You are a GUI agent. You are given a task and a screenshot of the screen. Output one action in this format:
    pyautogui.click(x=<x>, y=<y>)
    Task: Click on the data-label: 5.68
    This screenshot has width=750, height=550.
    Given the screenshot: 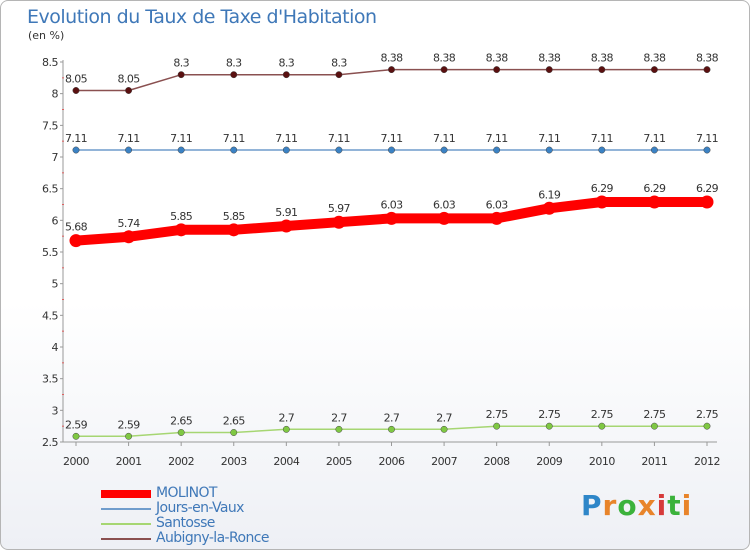 What is the action you would take?
    pyautogui.click(x=76, y=227)
    